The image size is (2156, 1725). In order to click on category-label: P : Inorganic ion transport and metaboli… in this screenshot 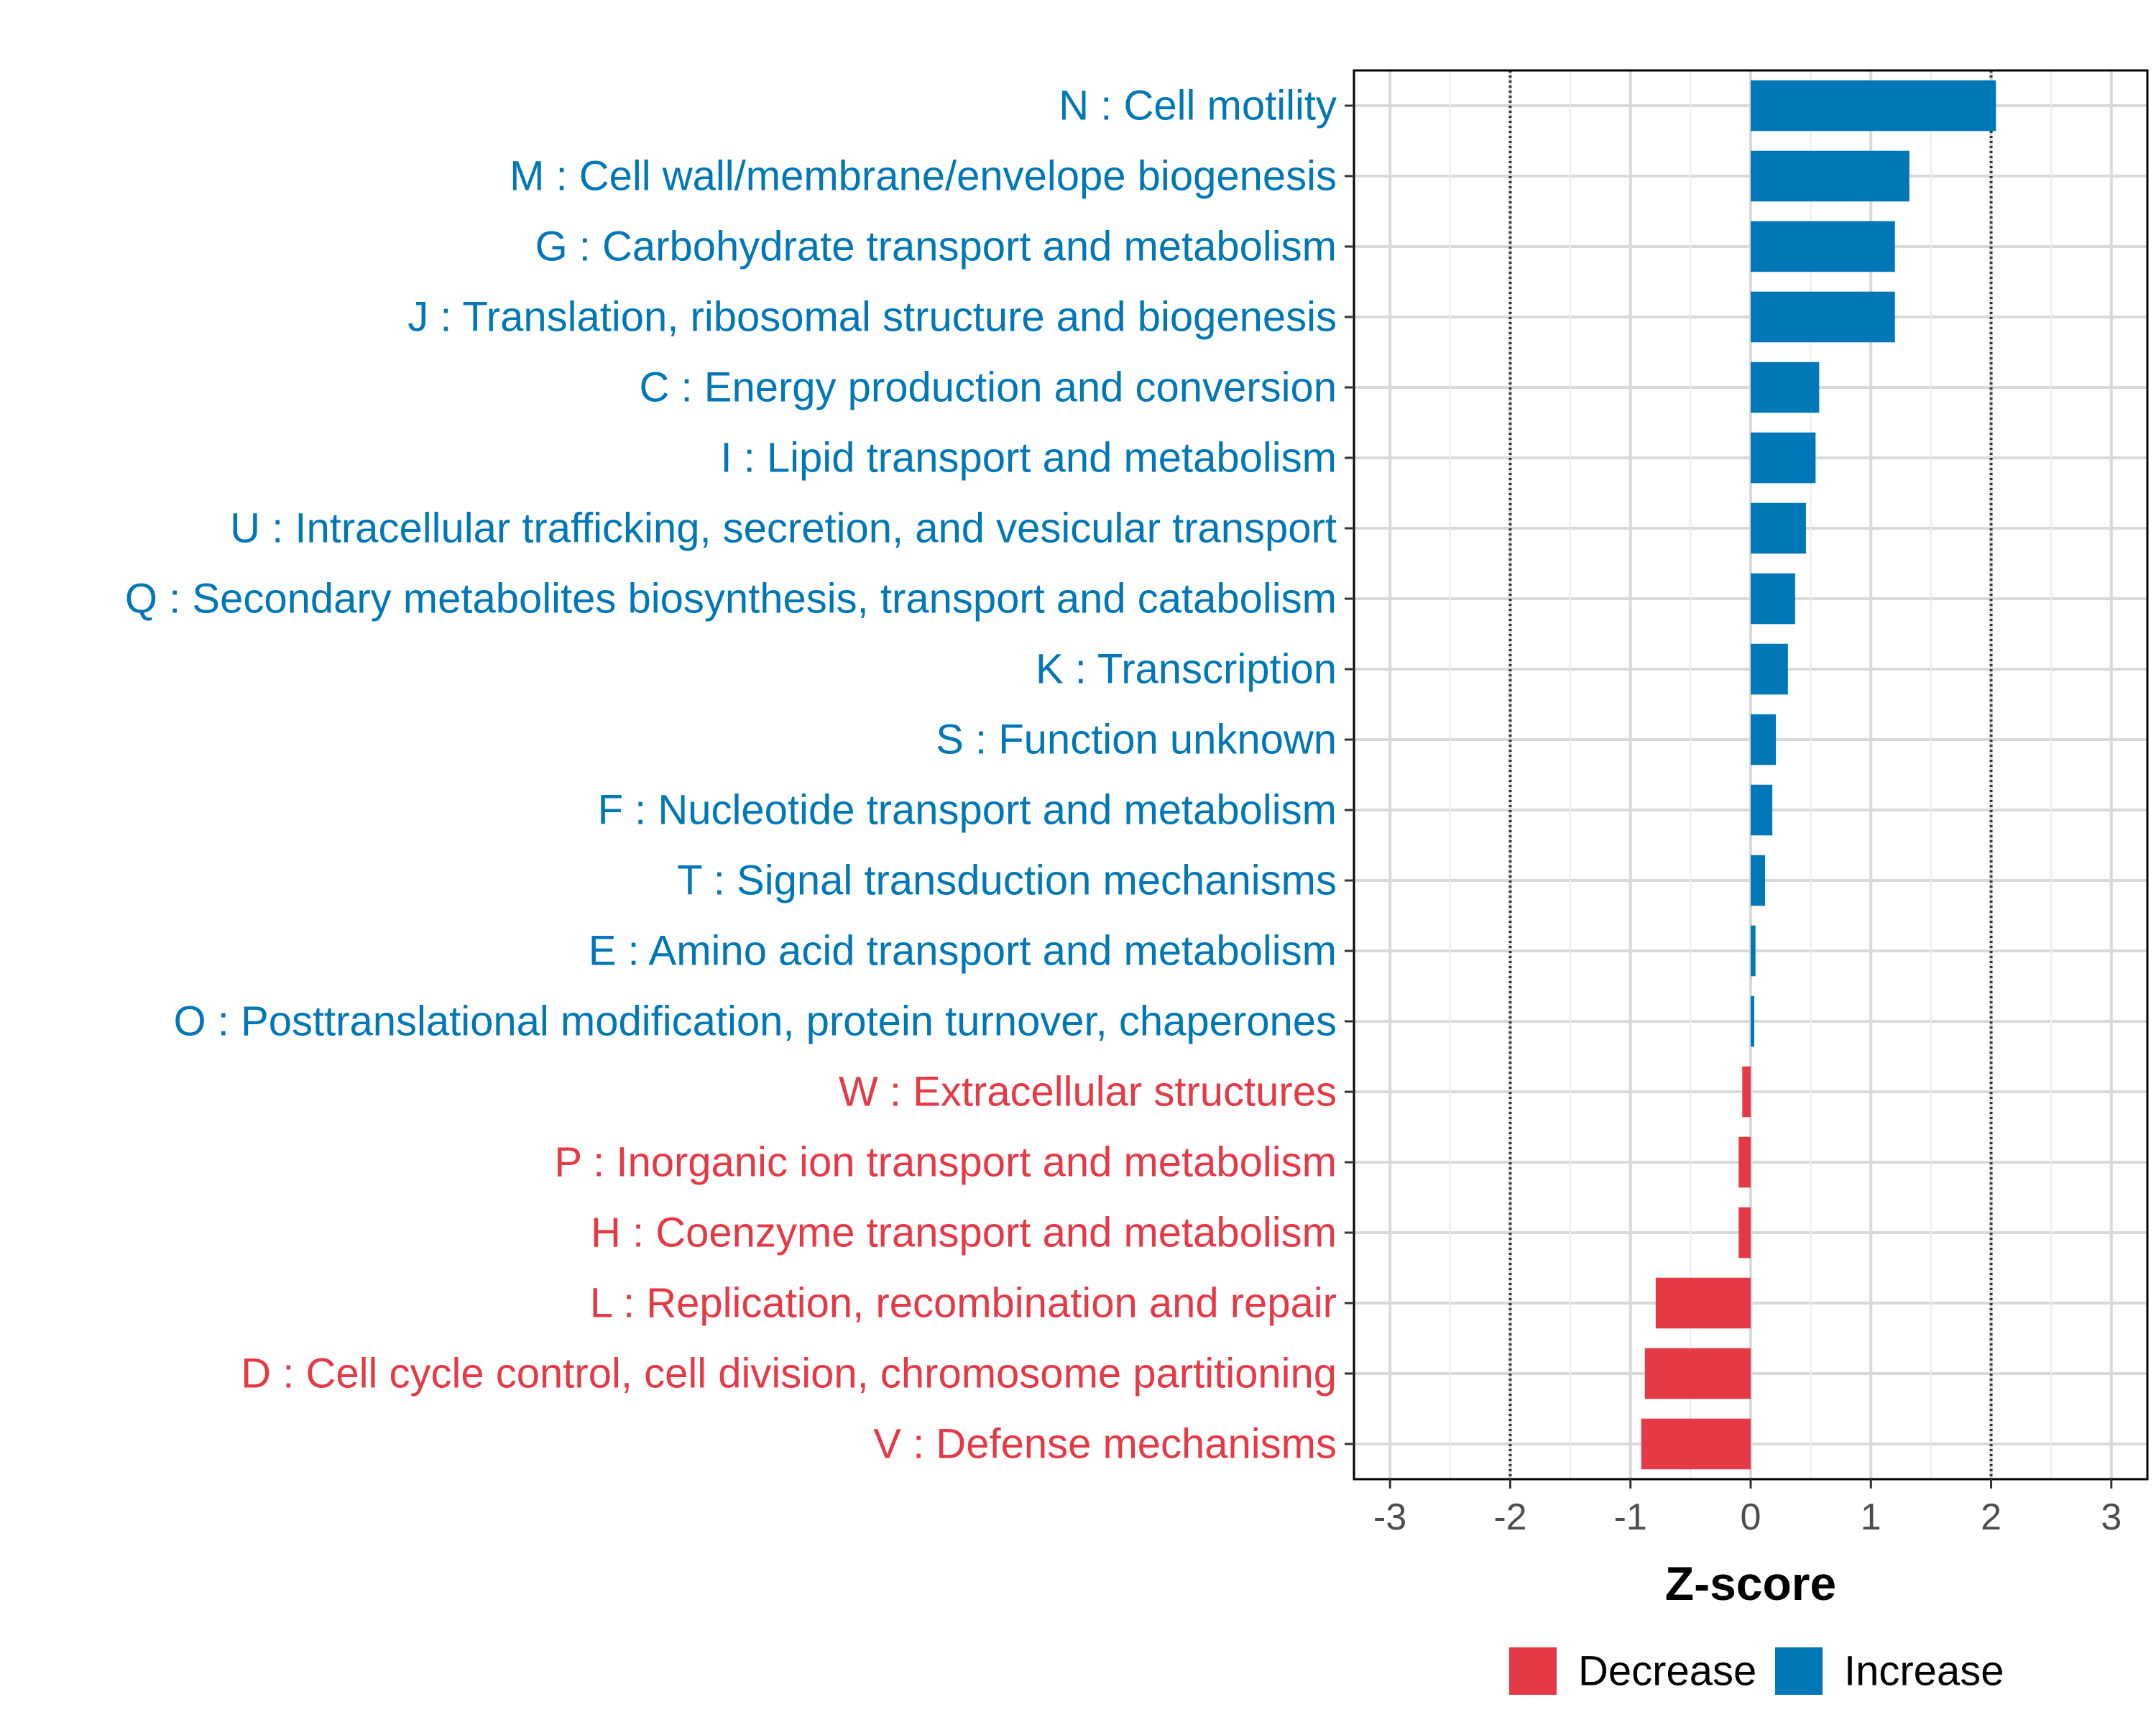, I will do `click(945, 1162)`.